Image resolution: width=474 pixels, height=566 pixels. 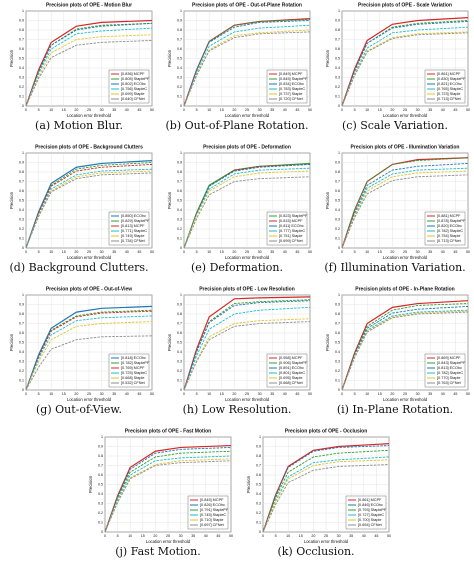 What do you see at coordinates (212, 525) in the screenshot?
I see `legend-label: [0.697] CFNet` at bounding box center [212, 525].